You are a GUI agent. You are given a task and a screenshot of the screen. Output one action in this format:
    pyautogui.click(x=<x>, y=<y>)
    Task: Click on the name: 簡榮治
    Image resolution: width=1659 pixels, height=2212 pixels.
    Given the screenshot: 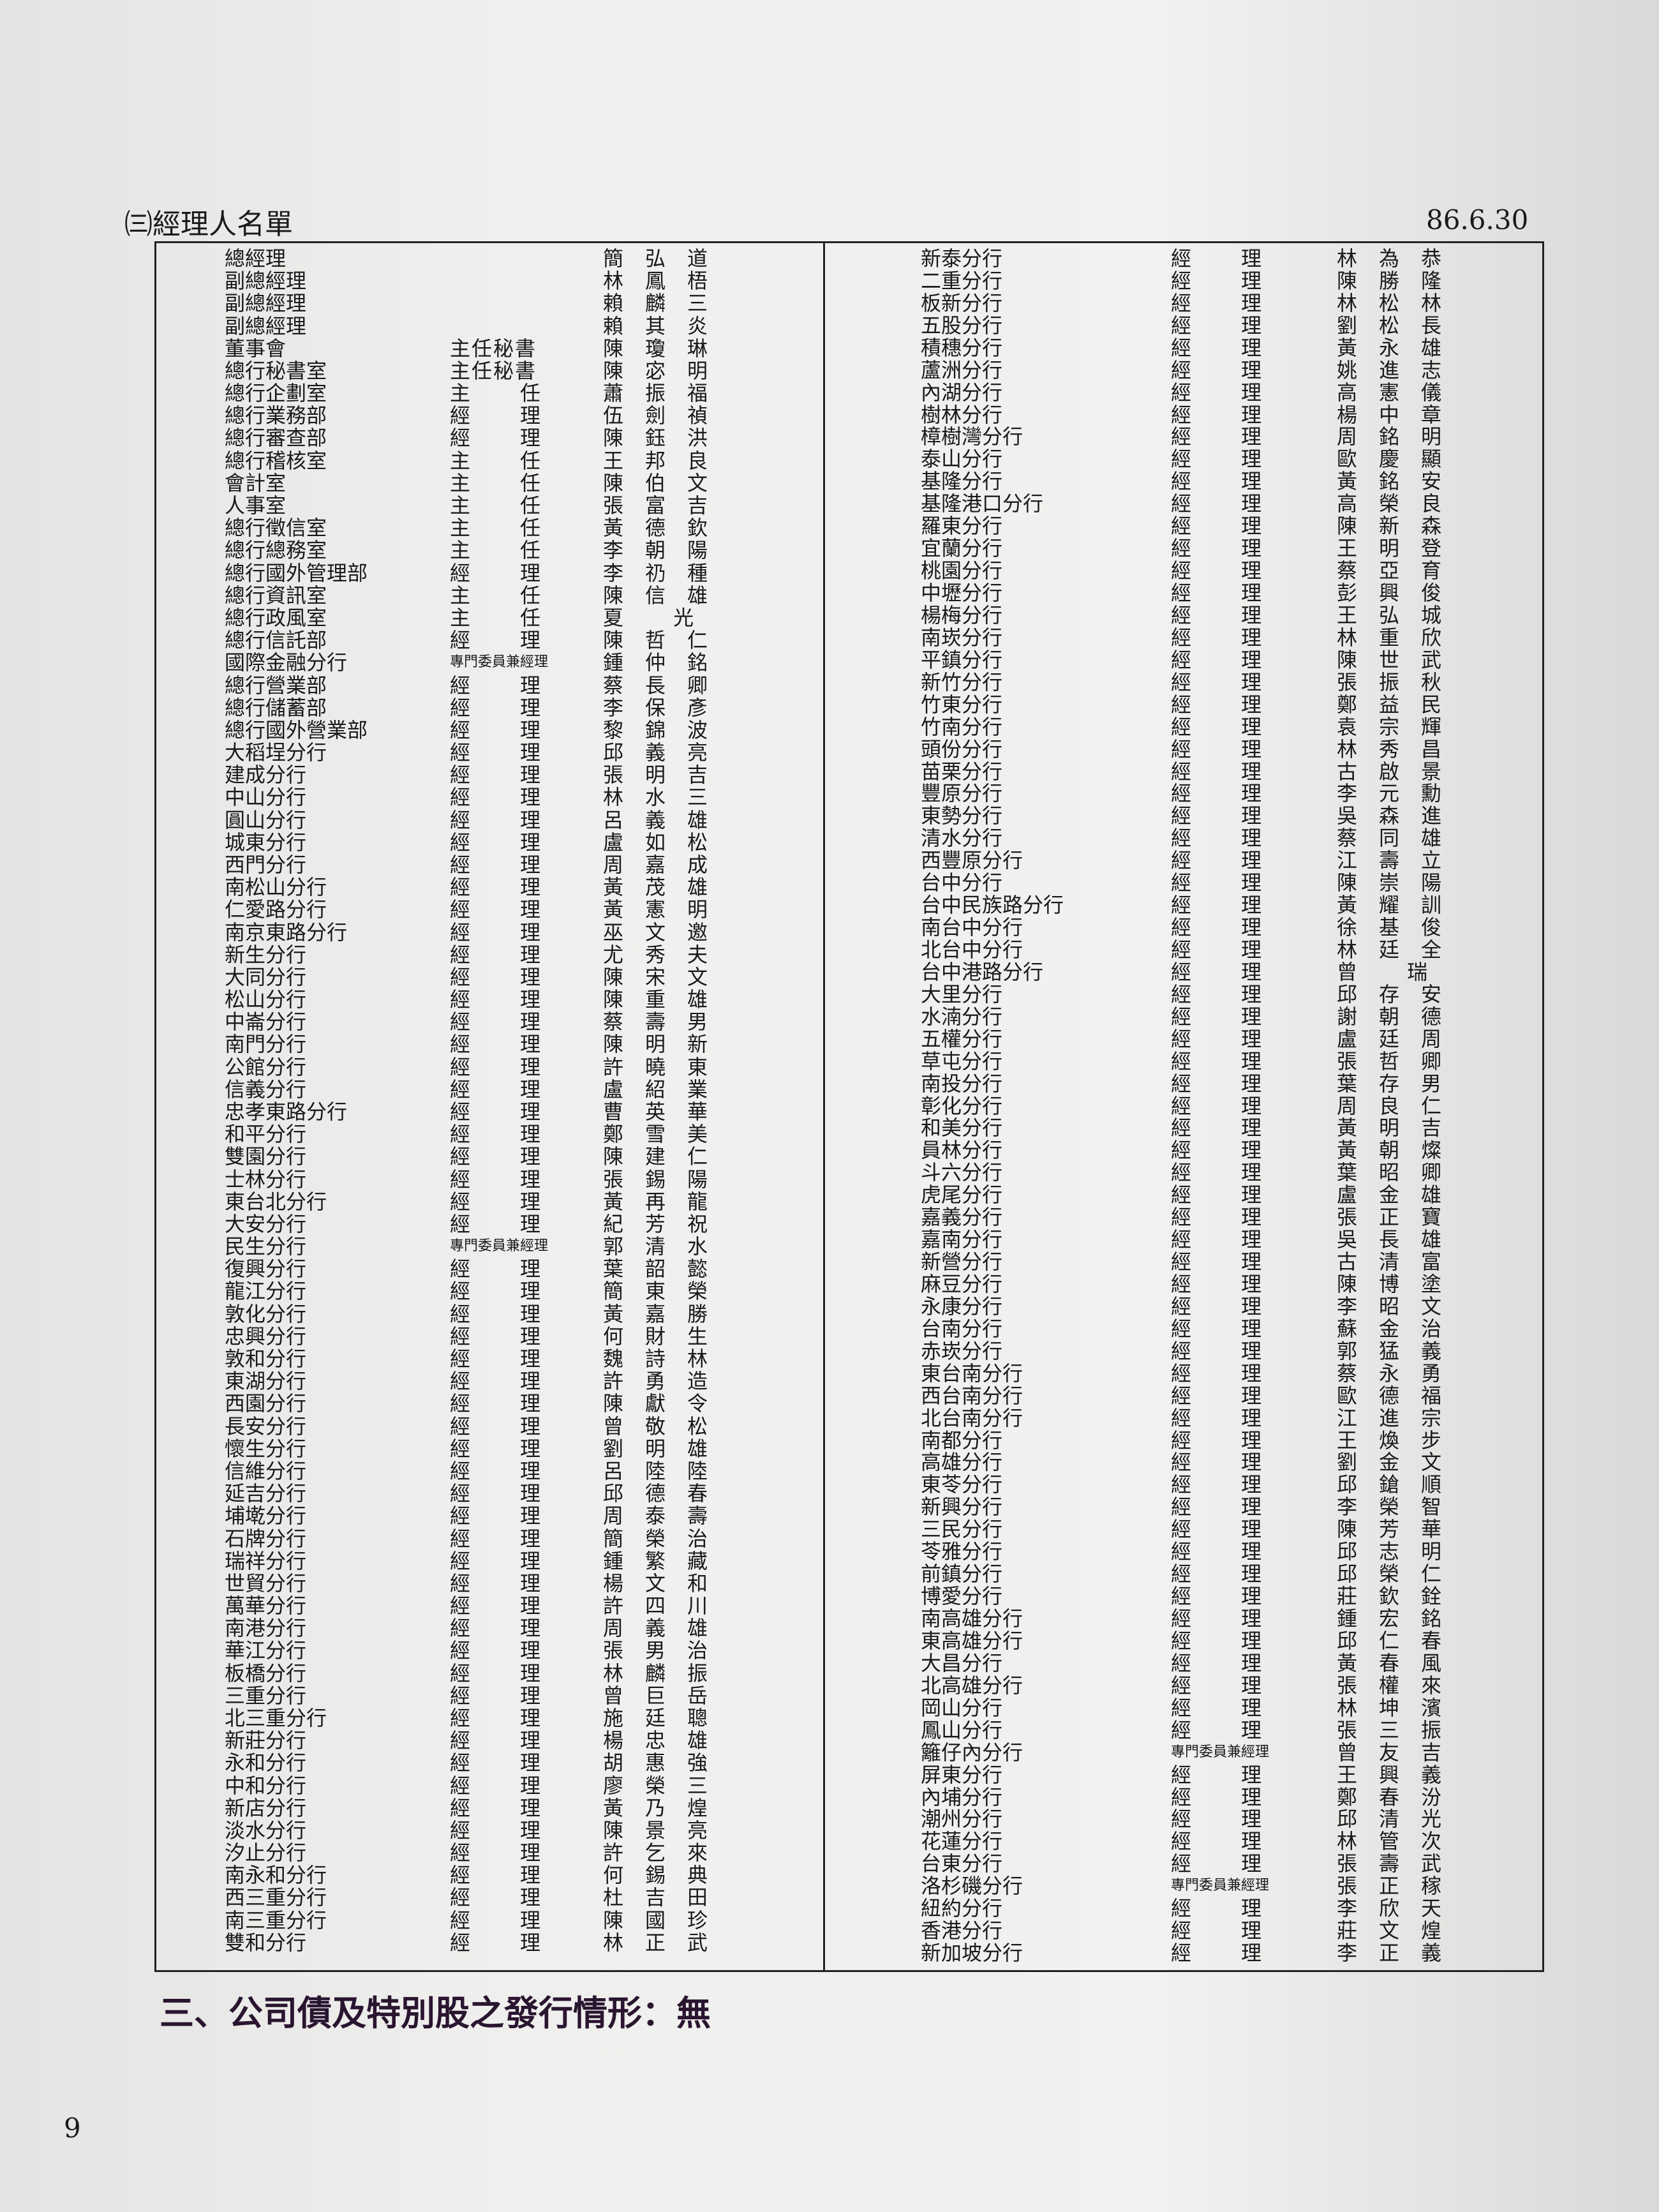 What is the action you would take?
    pyautogui.click(x=666, y=1538)
    